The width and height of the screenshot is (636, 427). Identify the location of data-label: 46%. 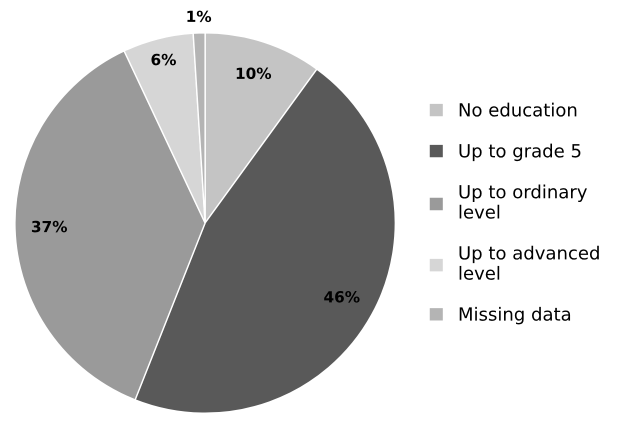
(342, 297).